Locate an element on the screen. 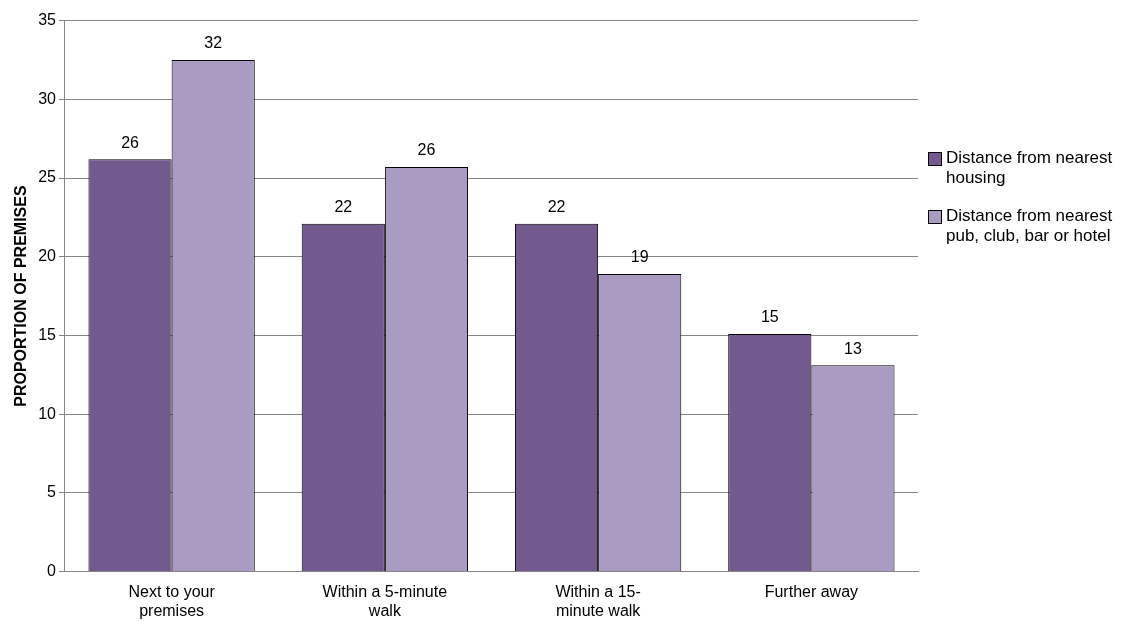  y-axis-title: PROPORTION OF PREMISES is located at coordinates (21, 296).